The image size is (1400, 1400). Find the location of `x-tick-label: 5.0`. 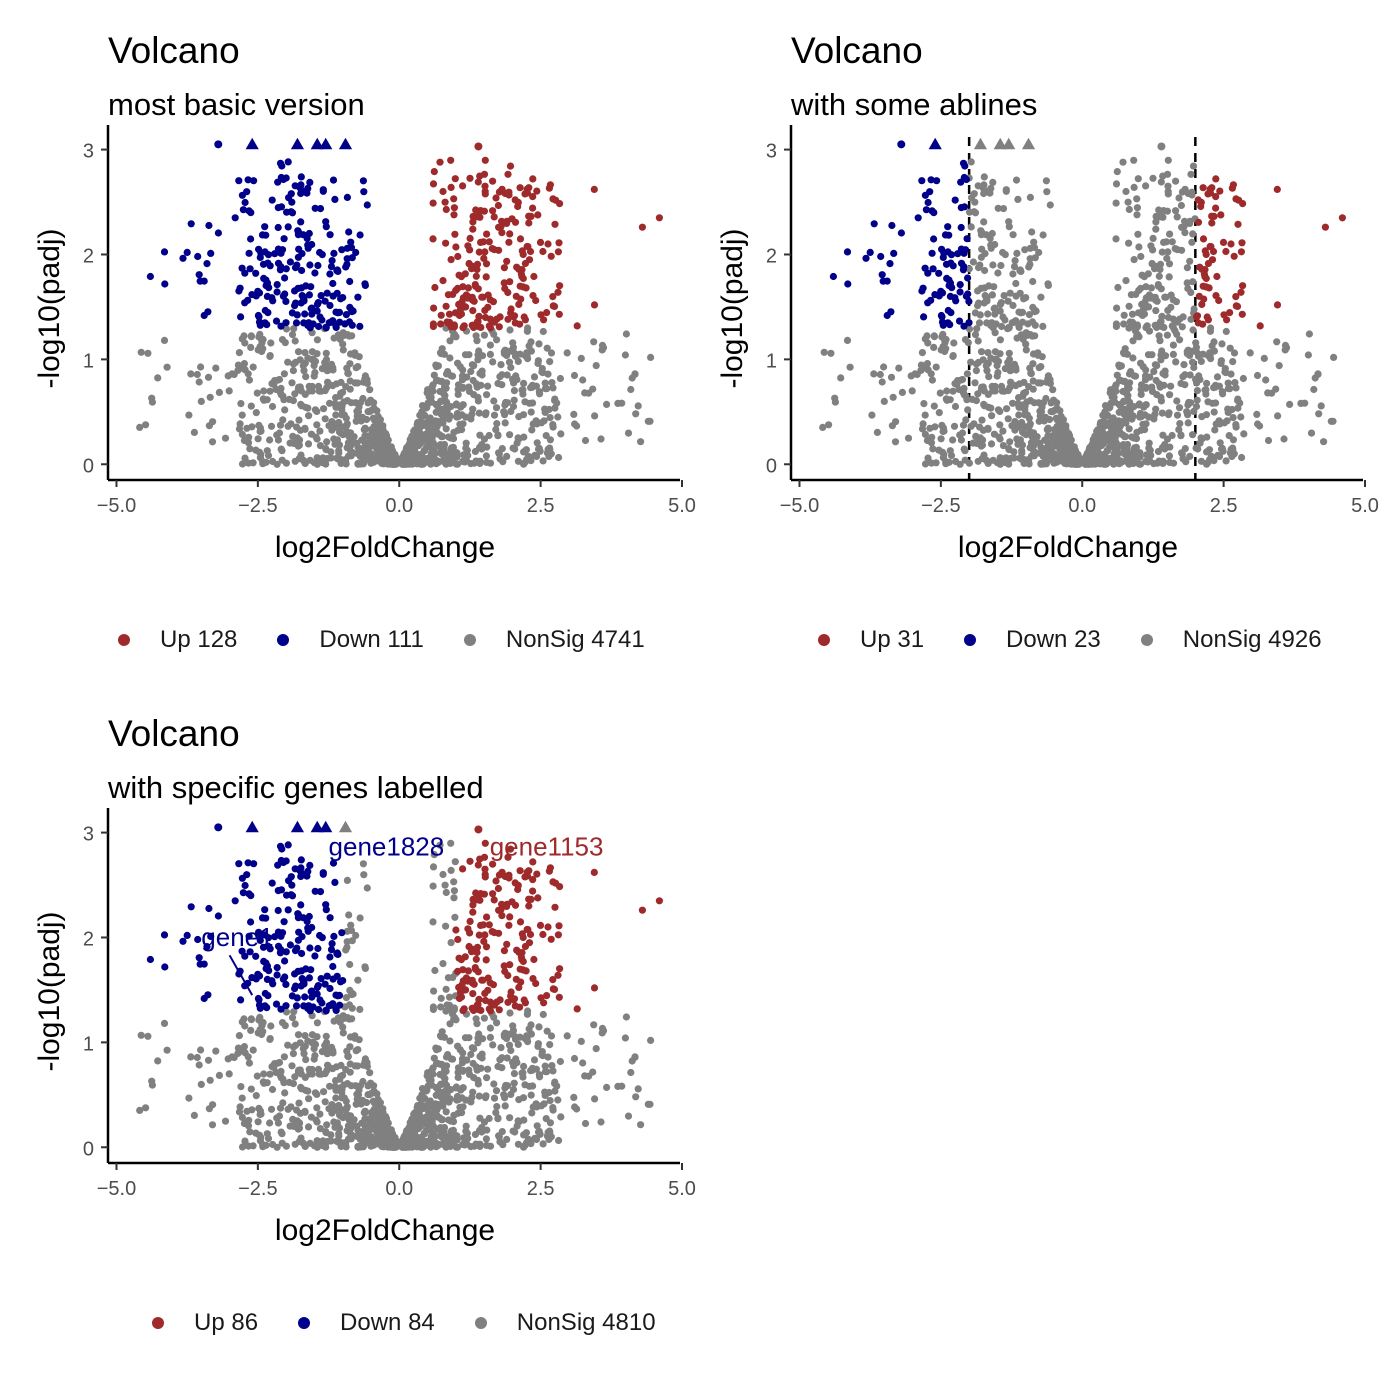

x-tick-label: 5.0 is located at coordinates (1365, 506).